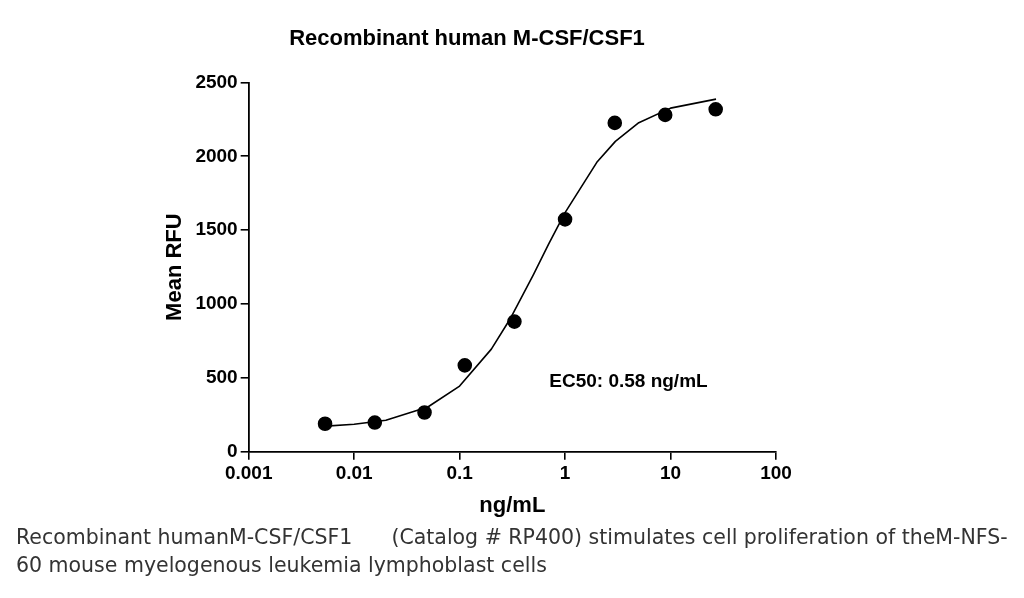 This screenshot has height=598, width=1024. I want to click on y-axis-title: Mean RFU, so click(174, 267).